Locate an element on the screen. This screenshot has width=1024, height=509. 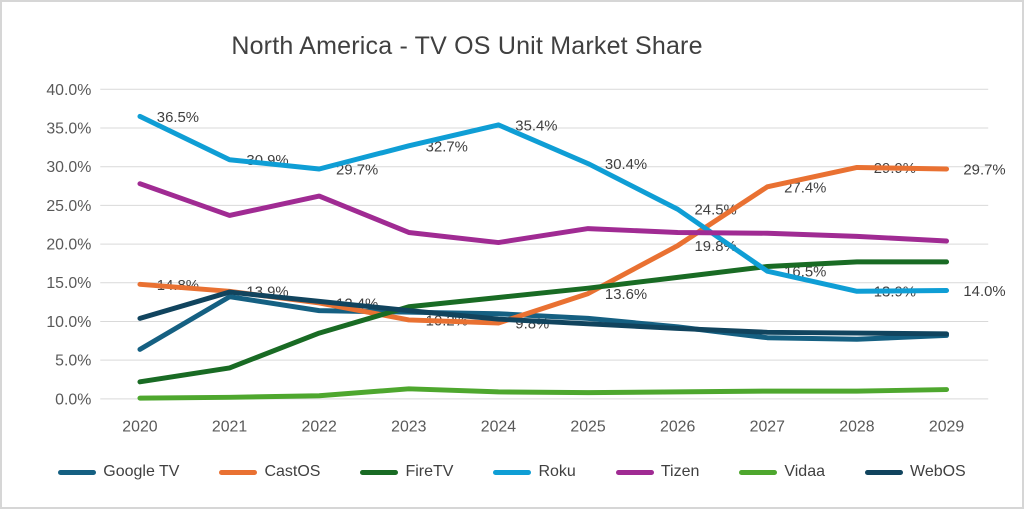
series-line-vidaa is located at coordinates (543, 393).